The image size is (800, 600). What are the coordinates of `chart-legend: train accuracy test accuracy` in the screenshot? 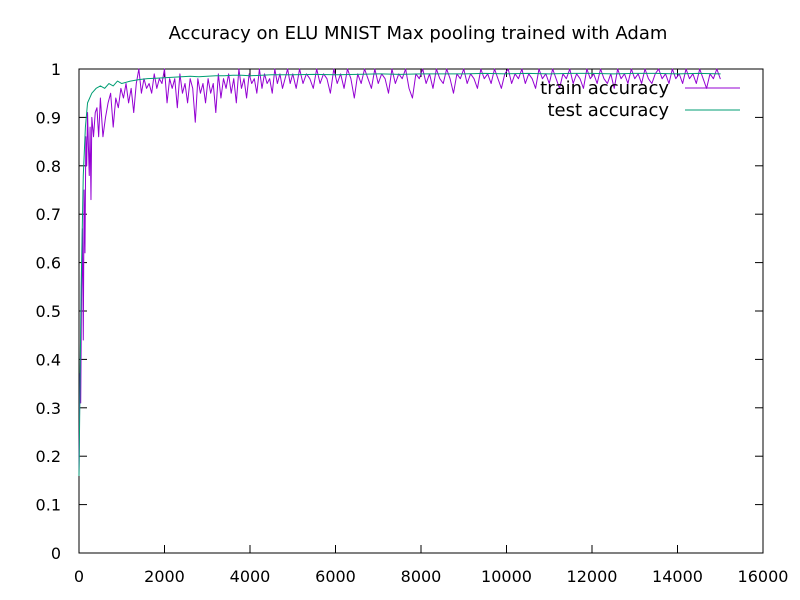 It's located at (640, 99).